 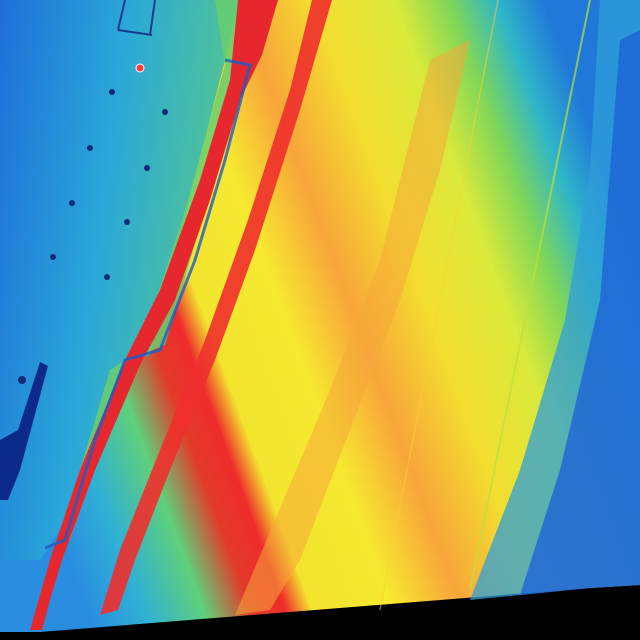 I want to click on structure-lines, so click(x=136, y=18).